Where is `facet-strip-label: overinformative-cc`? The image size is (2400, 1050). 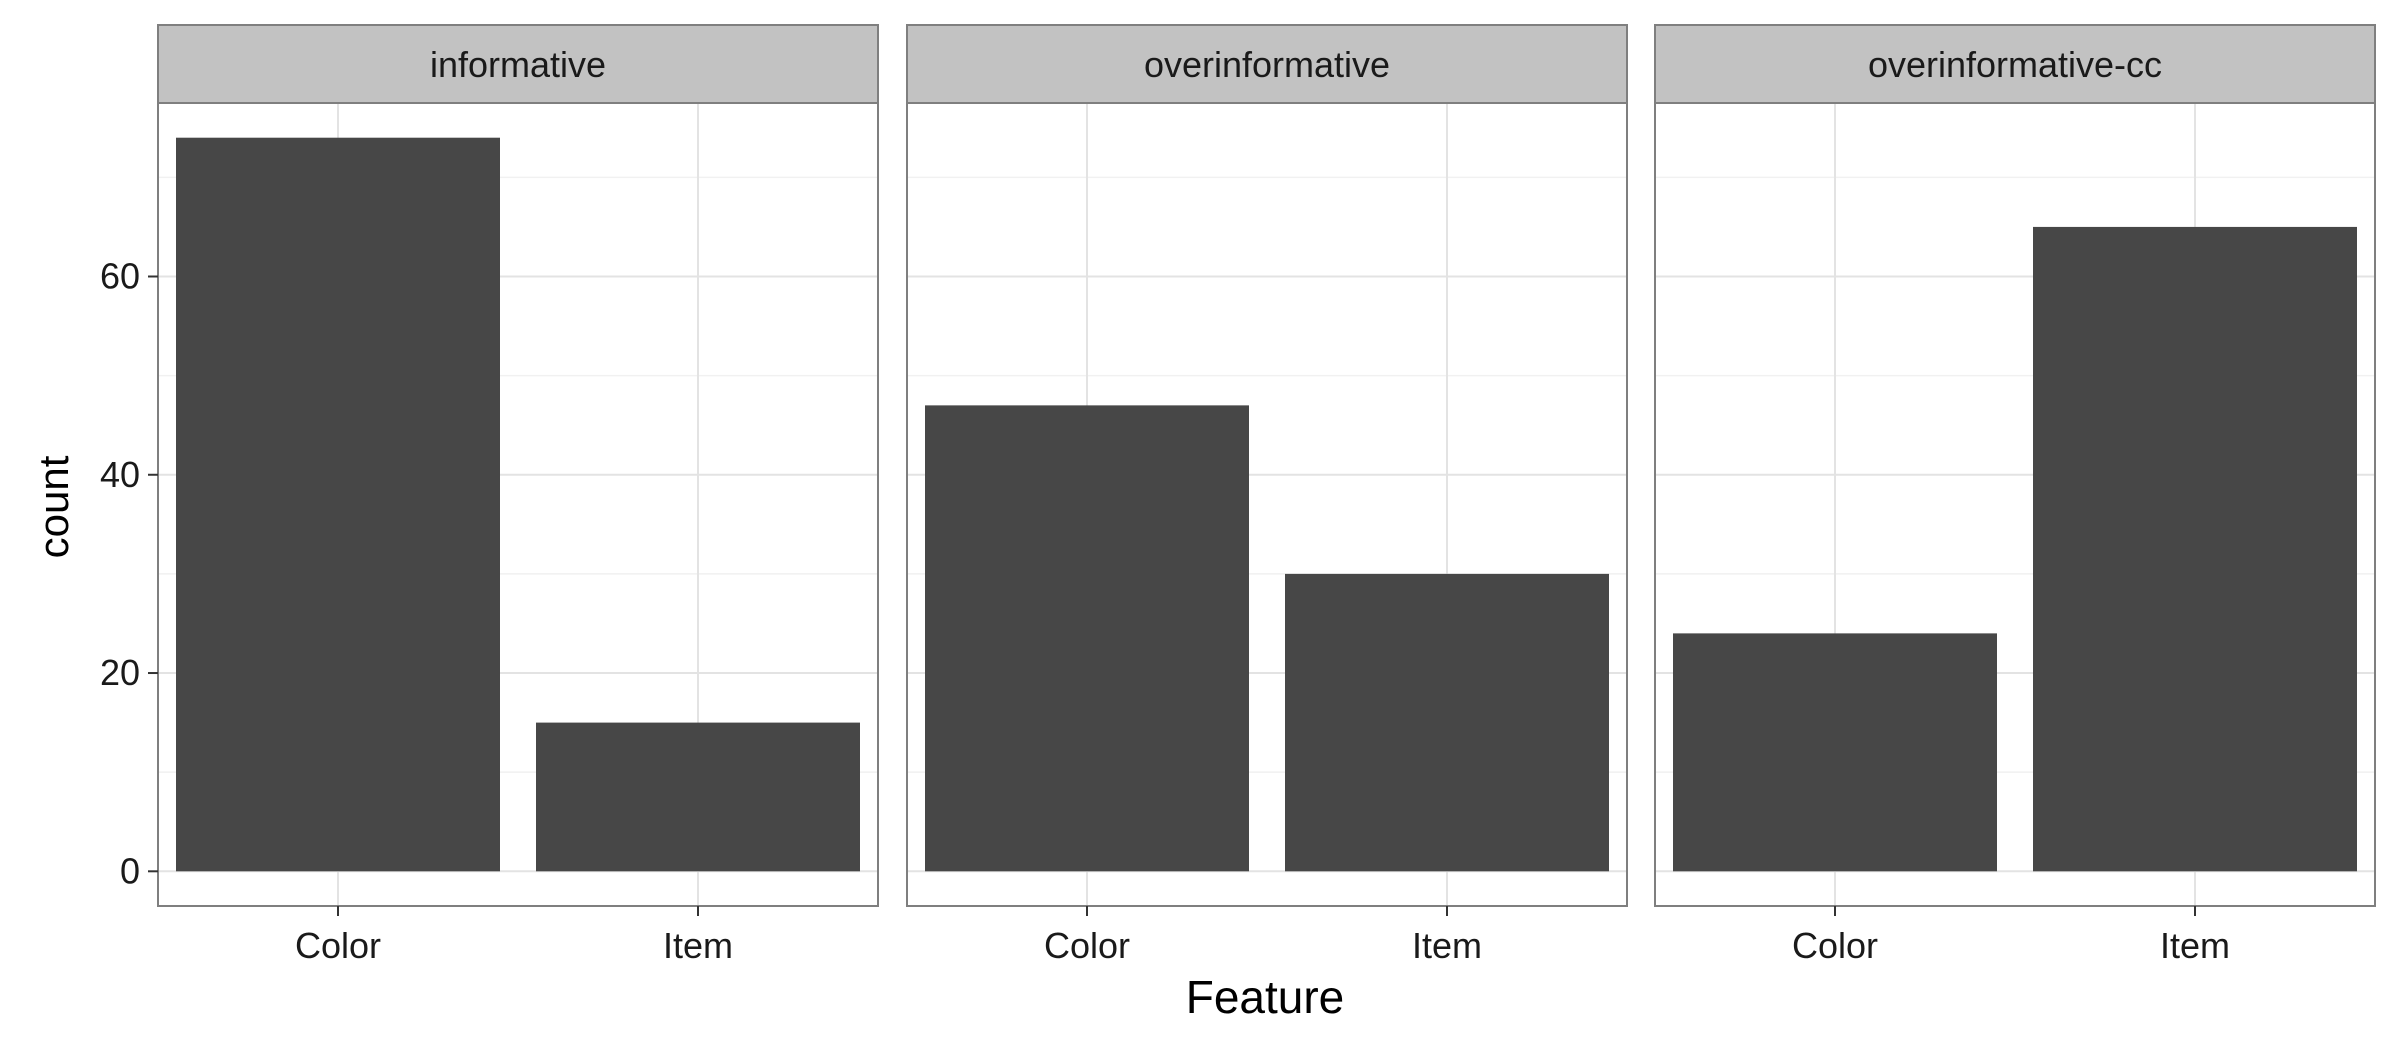 facet-strip-label: overinformative-cc is located at coordinates (2015, 64).